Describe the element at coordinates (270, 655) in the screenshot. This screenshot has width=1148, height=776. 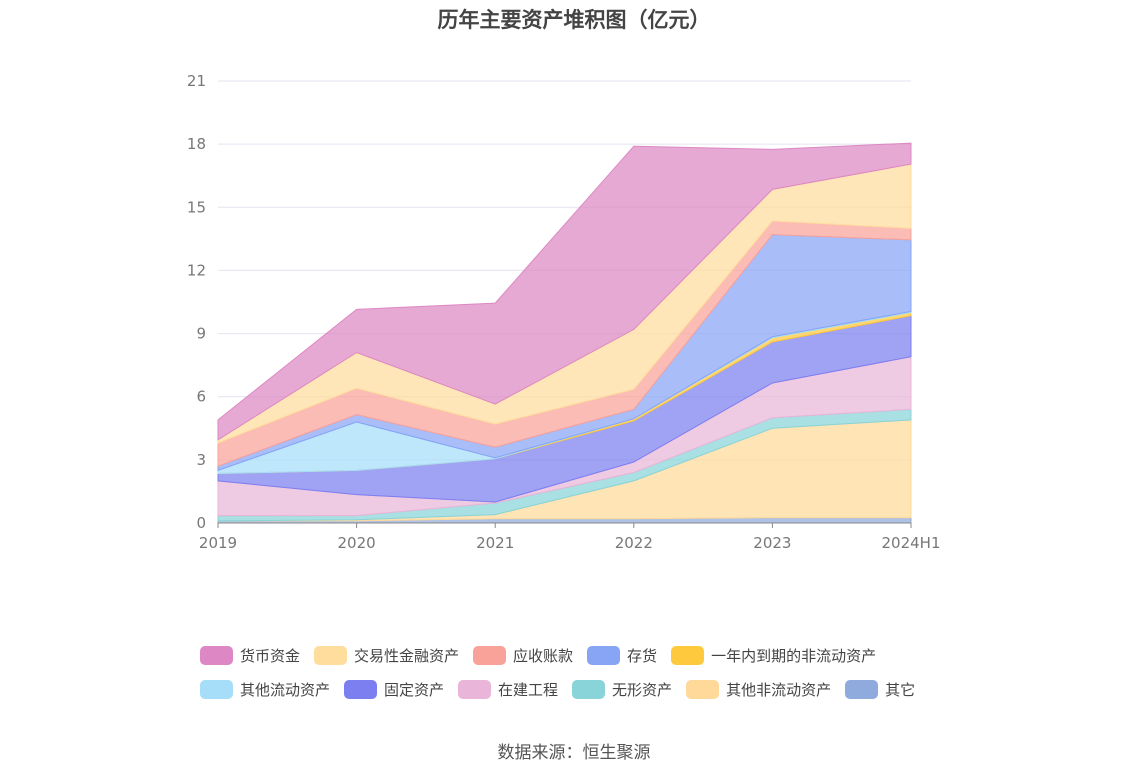
I see `legend-label: 货币资金` at that location.